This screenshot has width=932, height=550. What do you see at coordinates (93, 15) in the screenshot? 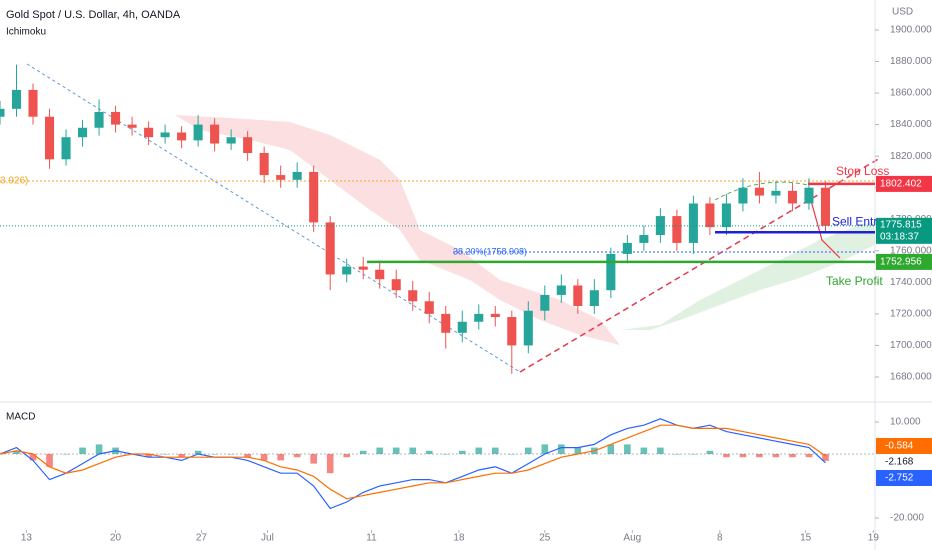
I see `chart-title: Gold Spot / U.S. Dollar, 4h, OANDA` at bounding box center [93, 15].